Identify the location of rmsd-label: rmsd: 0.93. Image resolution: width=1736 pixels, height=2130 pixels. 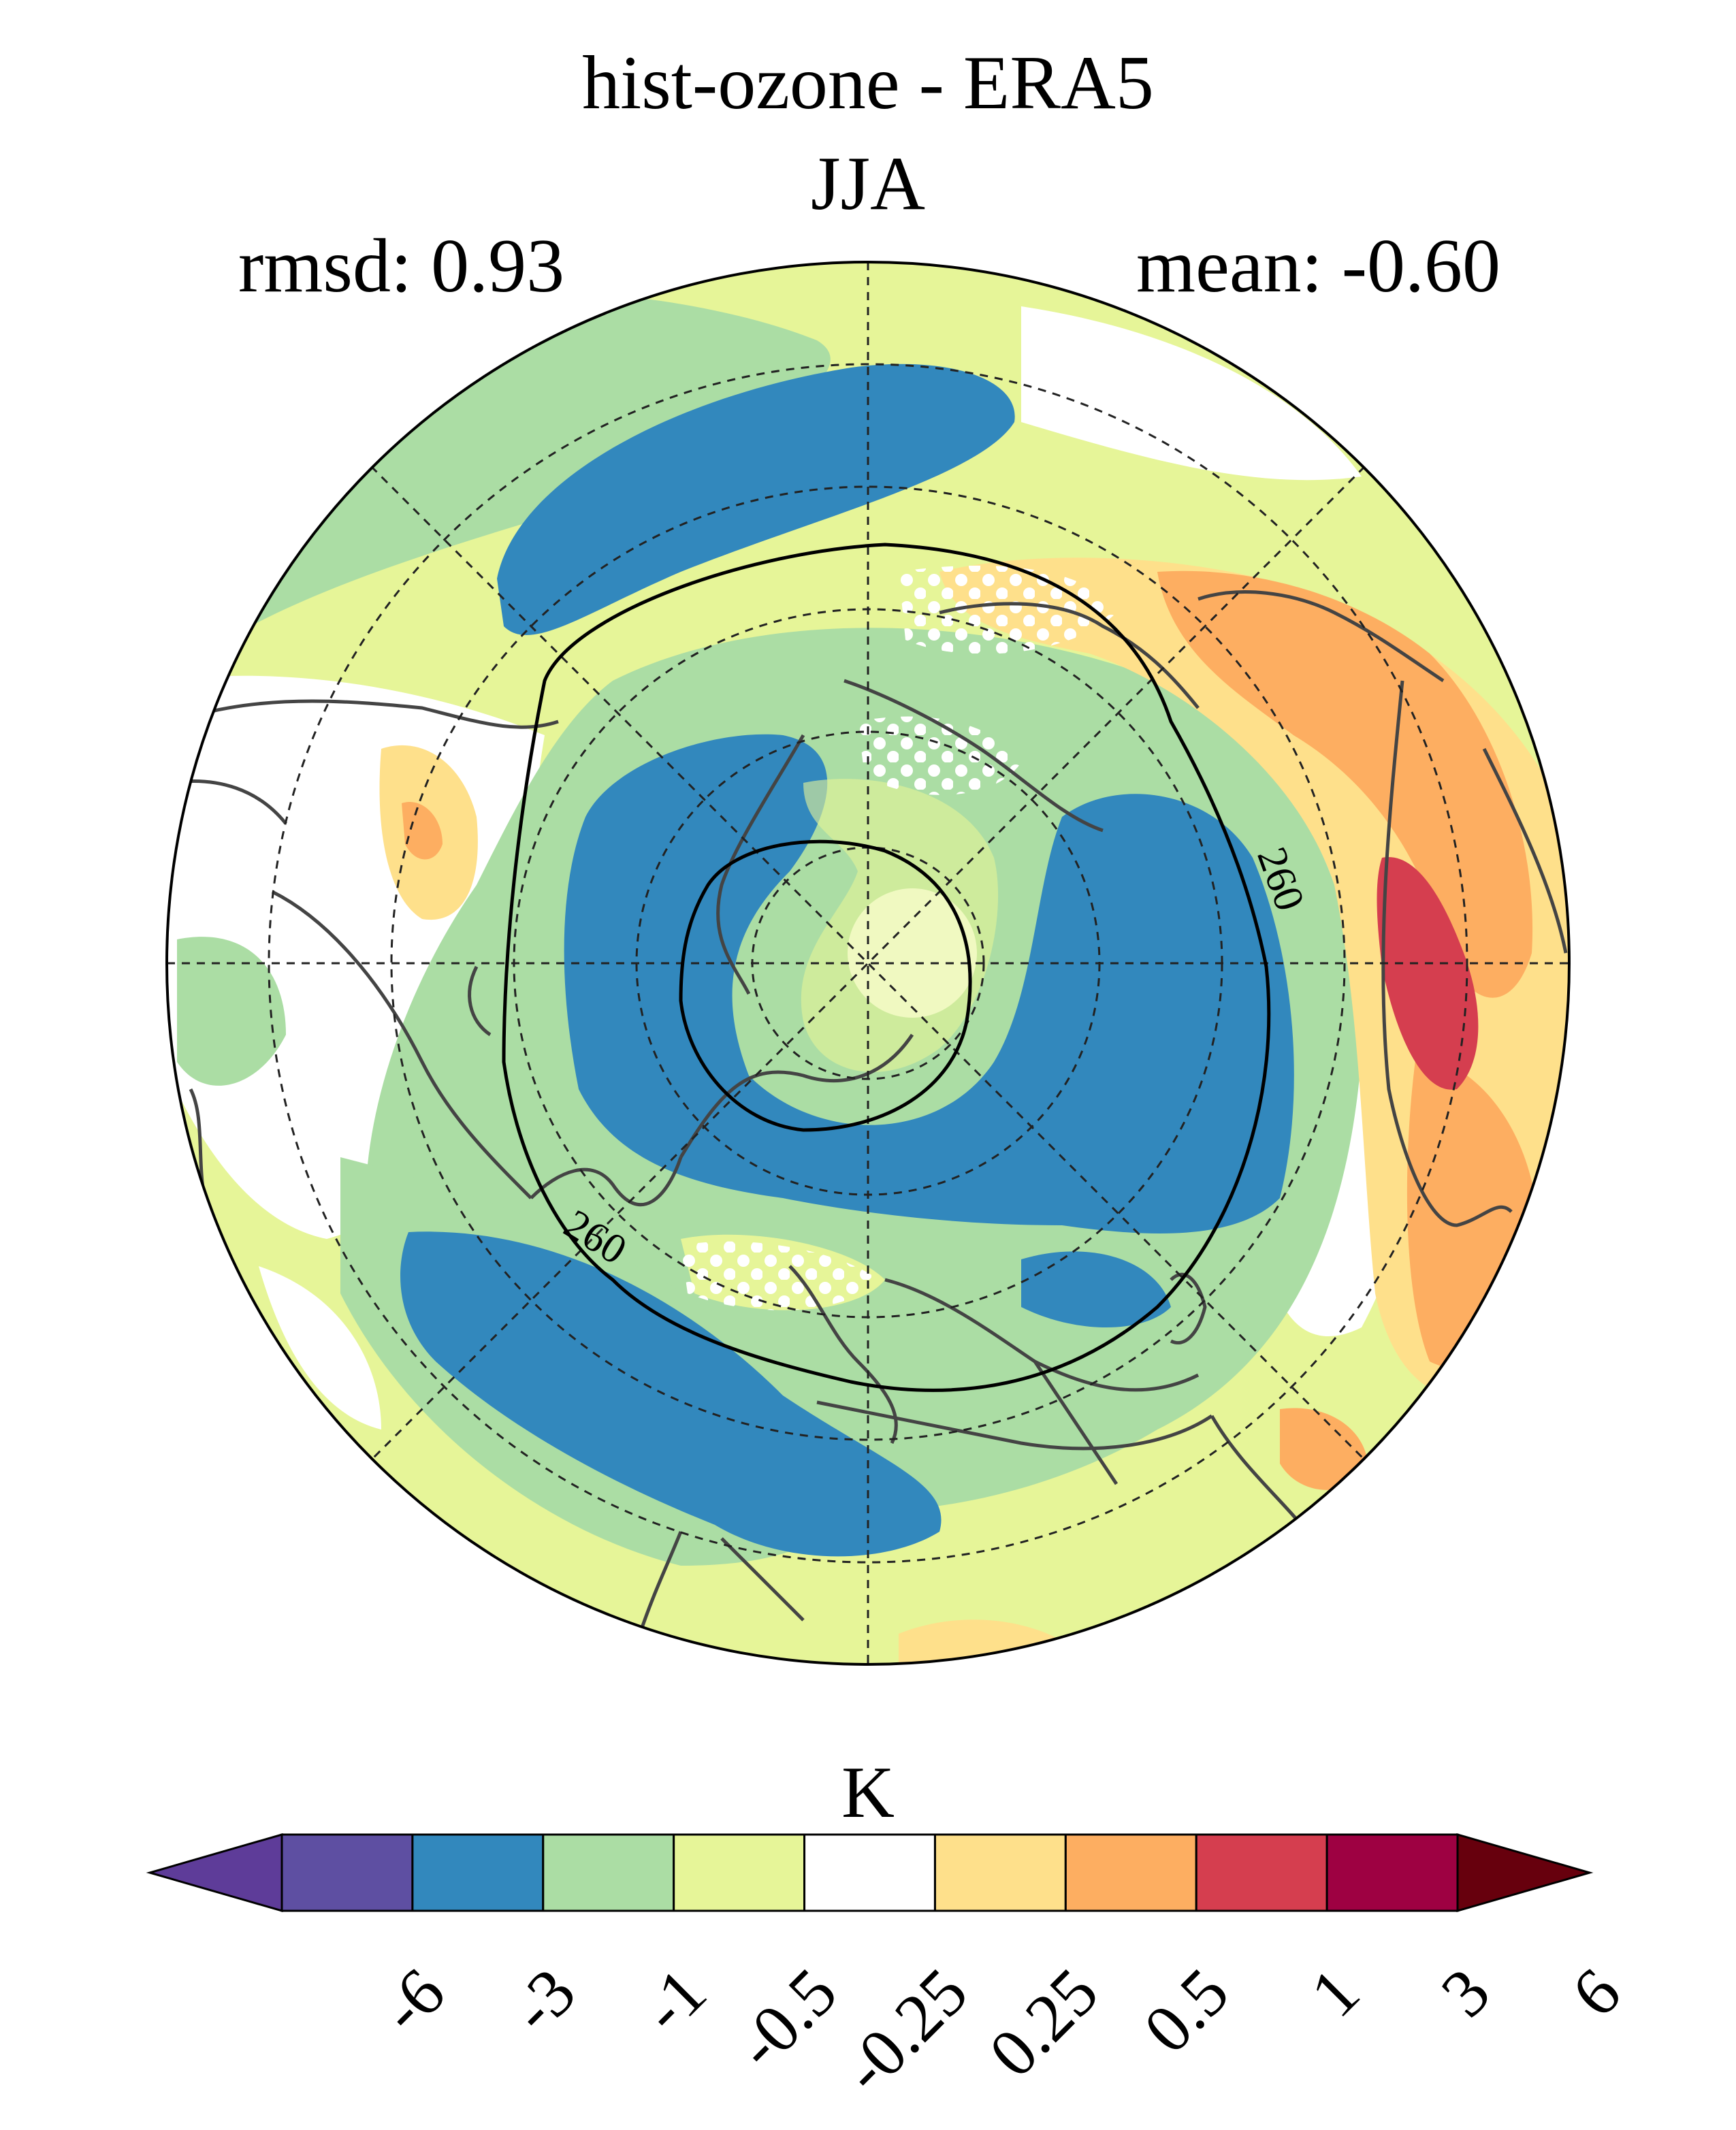
(401, 266).